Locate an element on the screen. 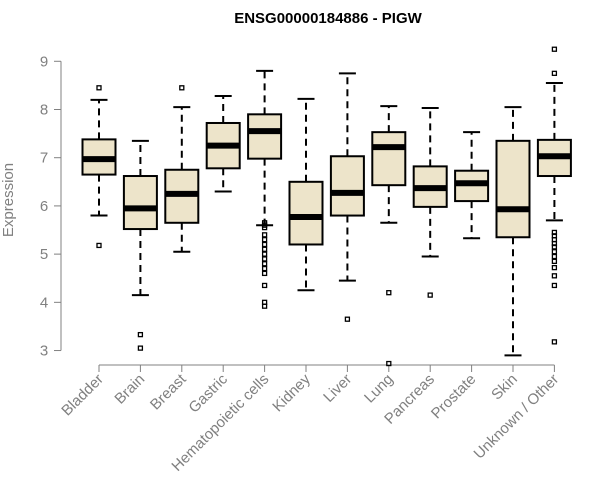  x-tick-label: Liver is located at coordinates (337, 388).